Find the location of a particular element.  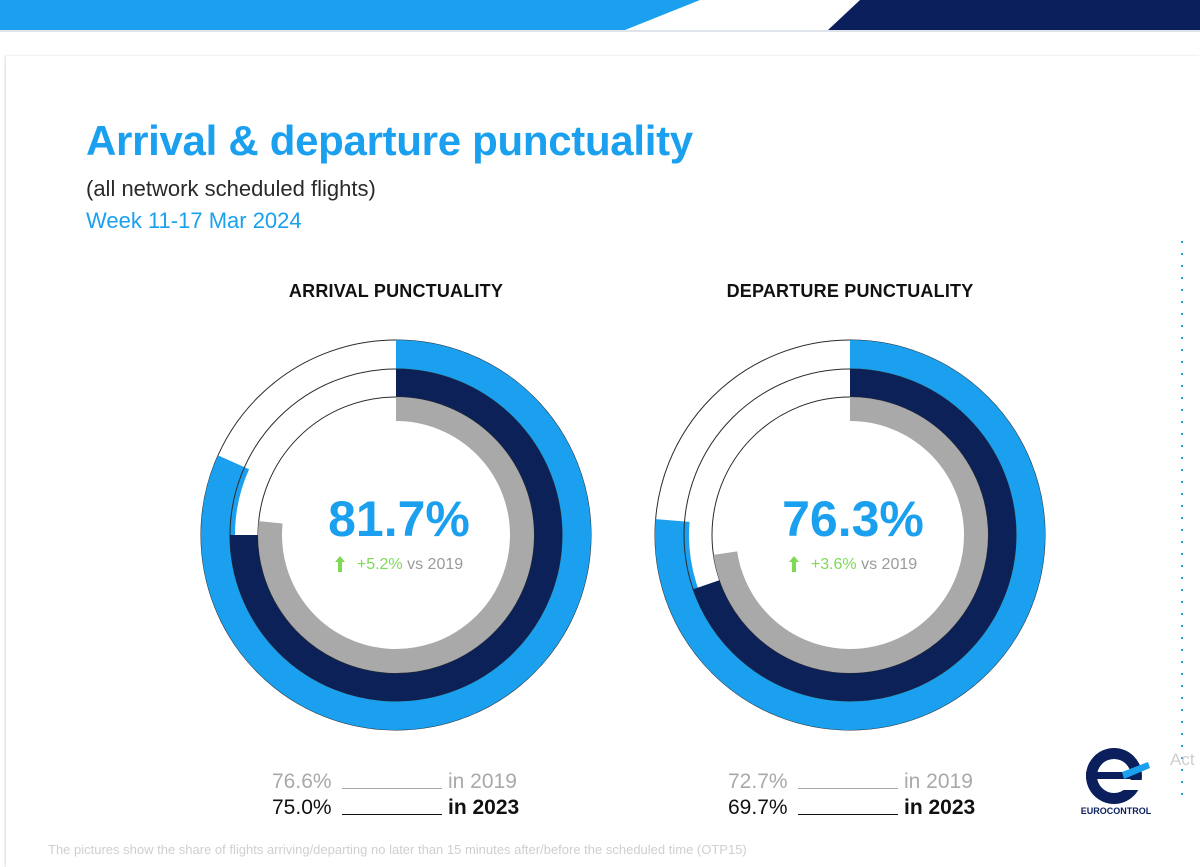

side-dotted-line is located at coordinates (1182, 516).